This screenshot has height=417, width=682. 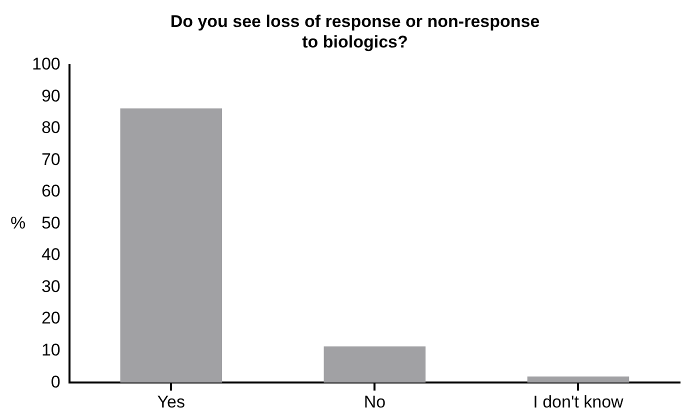 I want to click on y-tick-label: 20, so click(x=50, y=318).